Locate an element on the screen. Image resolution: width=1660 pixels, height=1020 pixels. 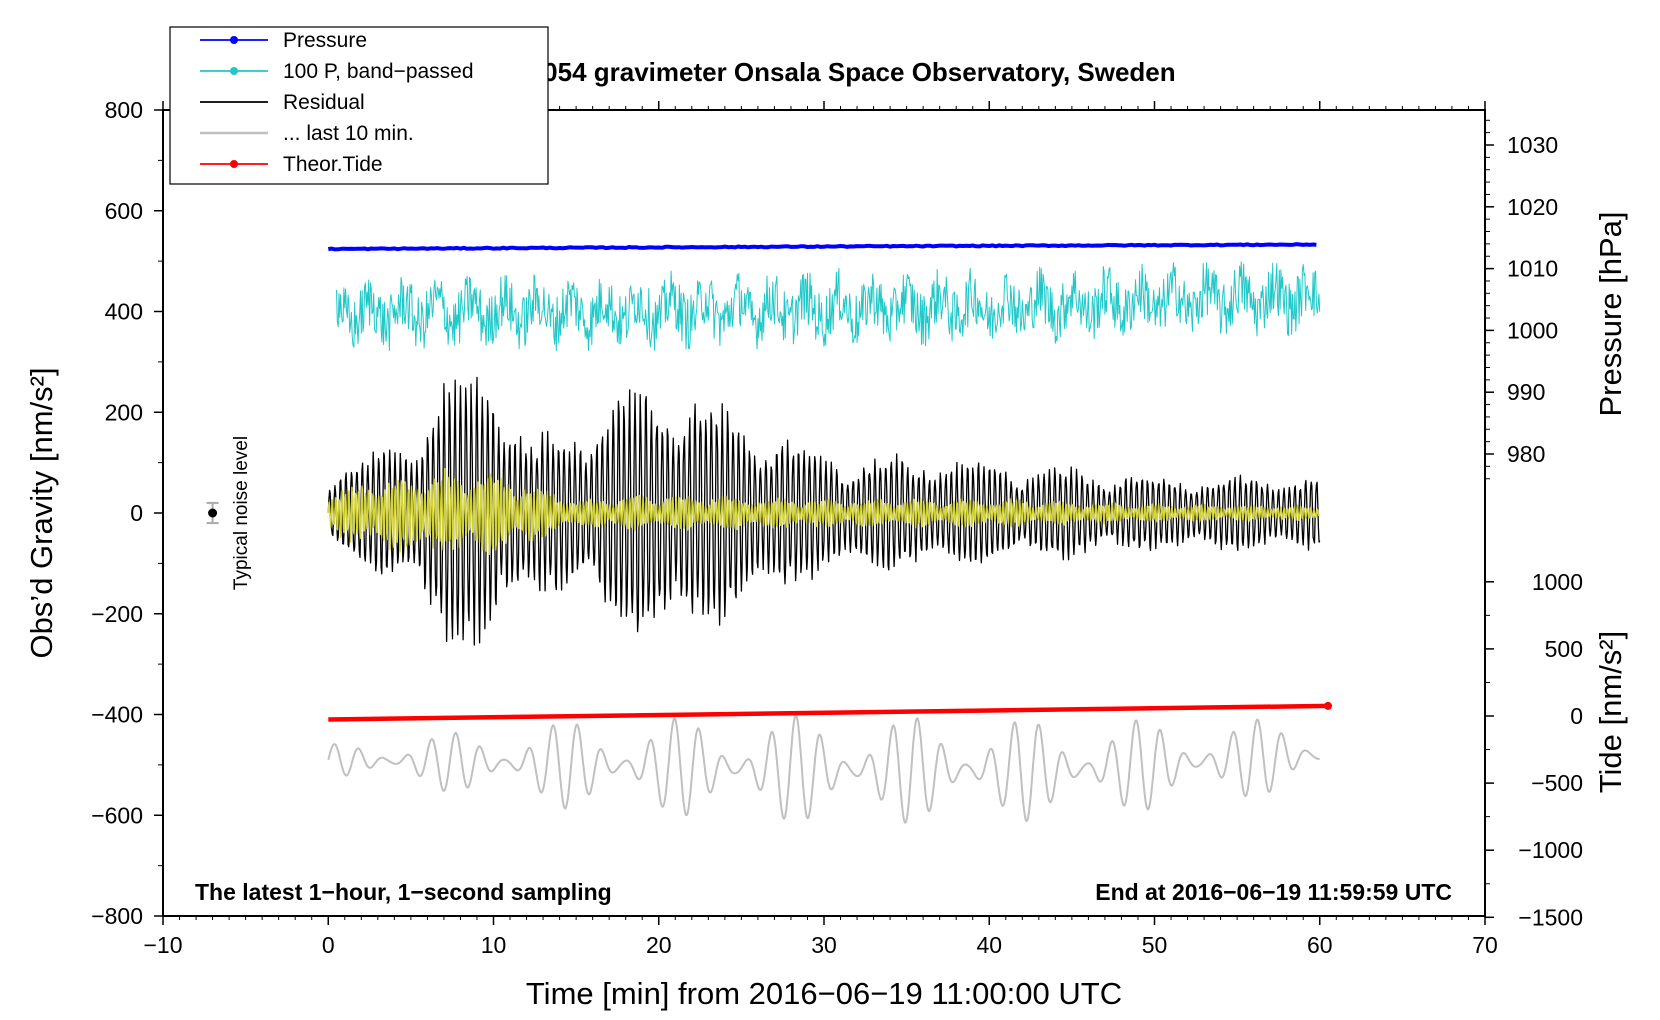
y-tick-label: −200 is located at coordinates (117, 614).